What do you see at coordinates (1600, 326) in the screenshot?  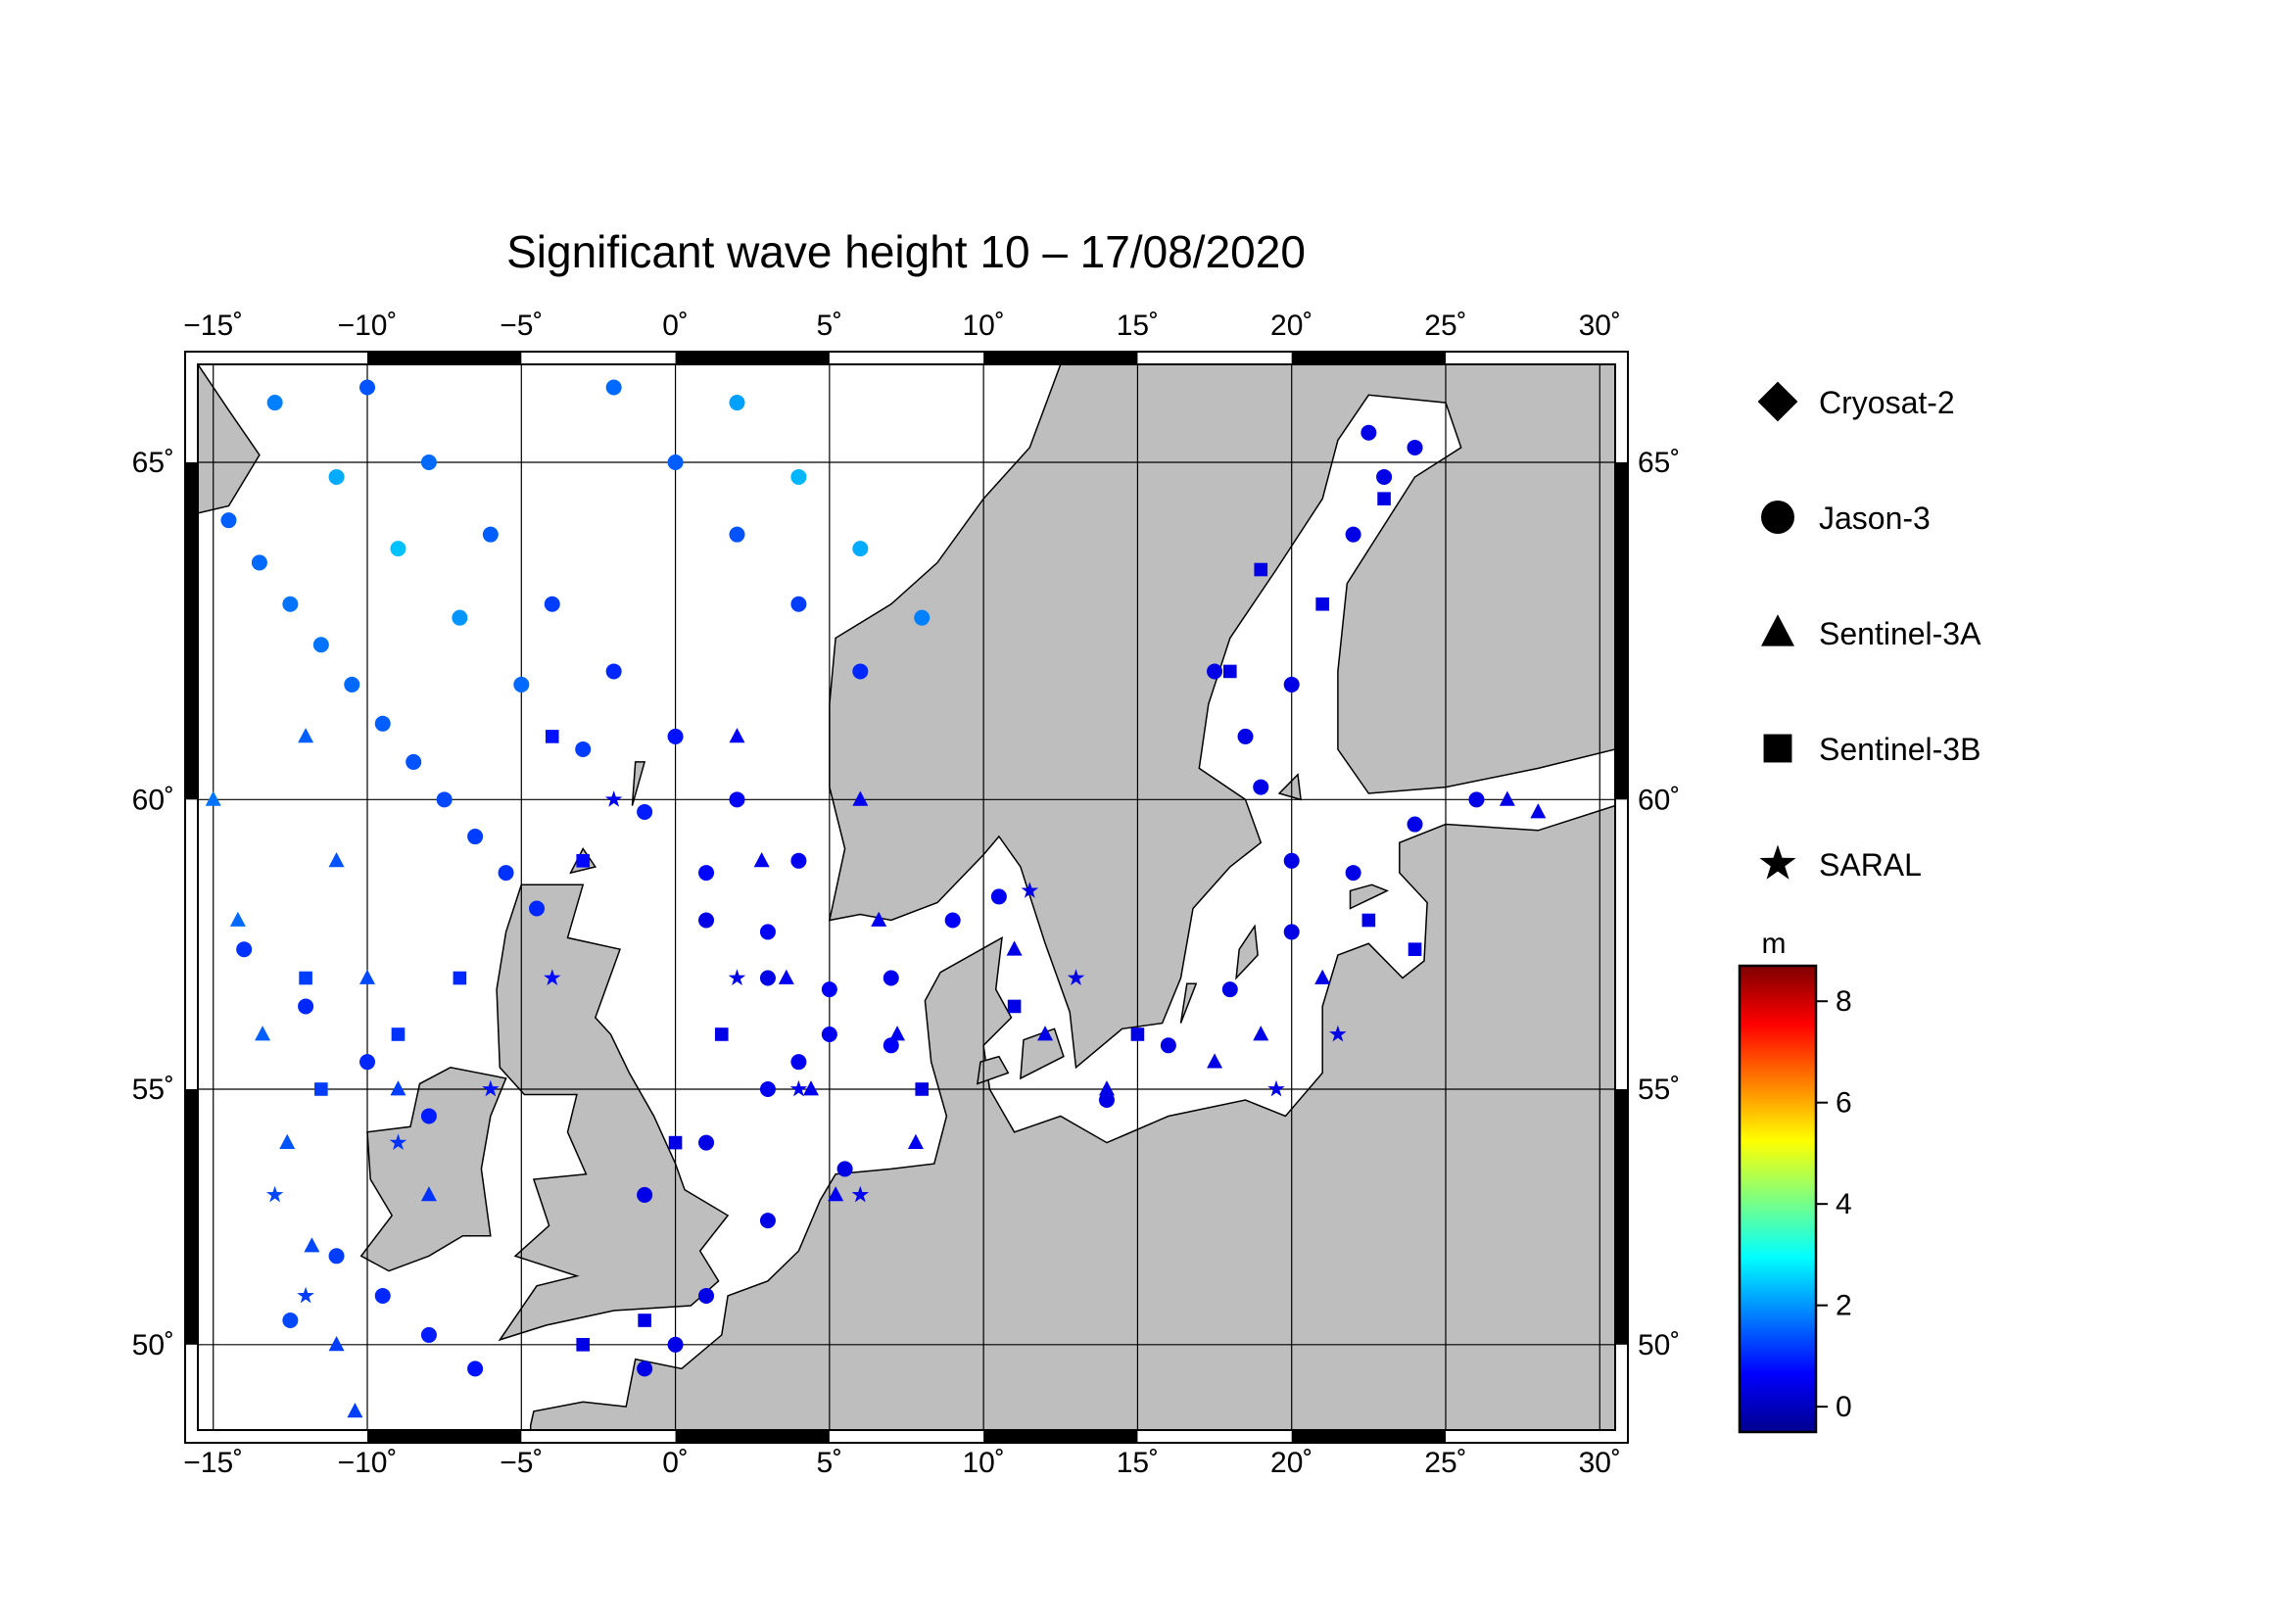 I see `lon-tick-label: 30˚` at bounding box center [1600, 326].